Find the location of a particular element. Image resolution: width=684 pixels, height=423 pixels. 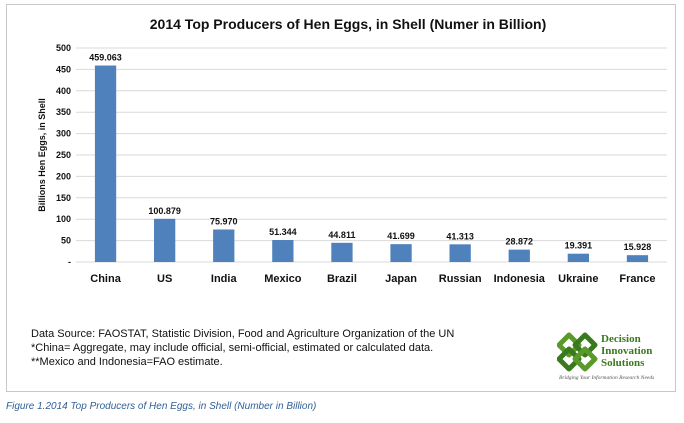

value-label: 19.391 is located at coordinates (579, 246).